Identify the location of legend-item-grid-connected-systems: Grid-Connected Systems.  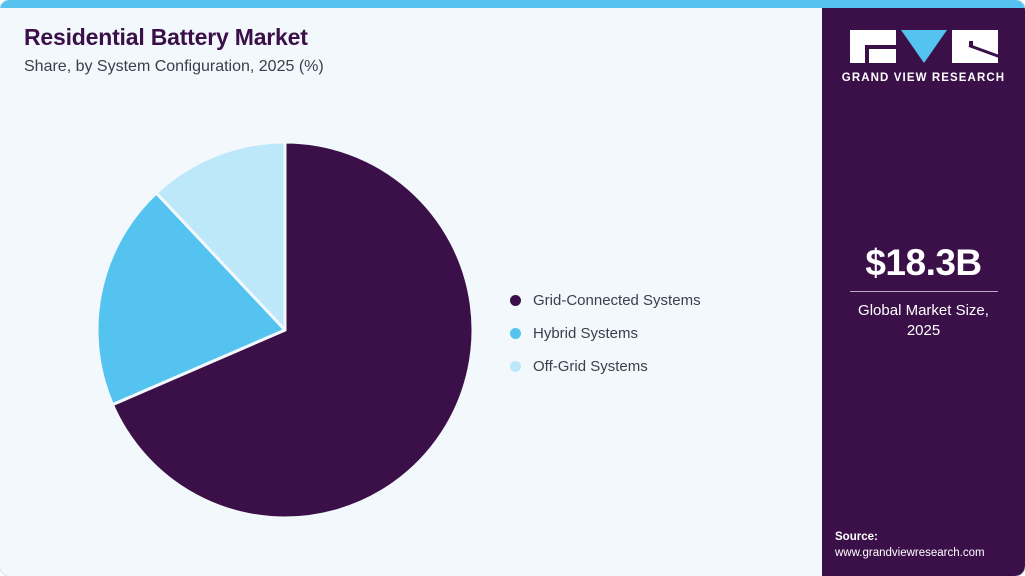
(605, 300).